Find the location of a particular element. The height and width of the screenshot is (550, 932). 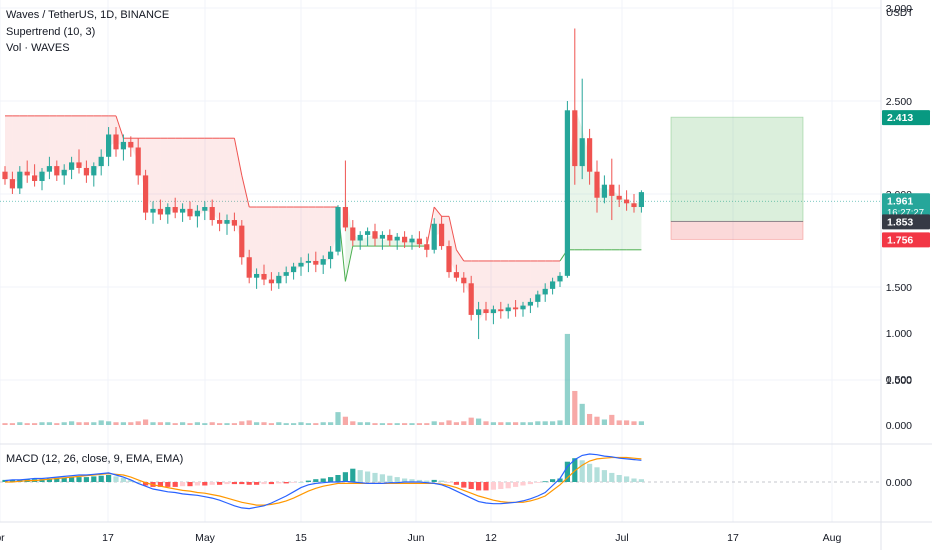

macd-legend: MACD (12, 26, close, 9, EMA, EMA) is located at coordinates (95, 459).